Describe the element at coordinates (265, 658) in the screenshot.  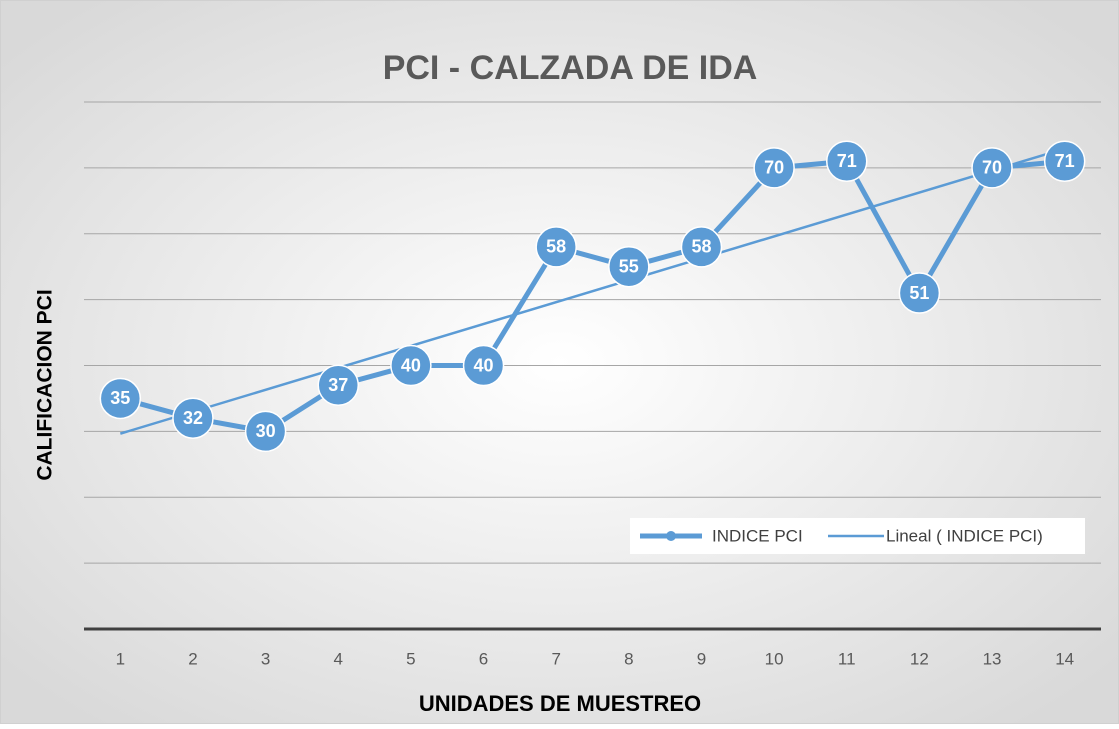
I see `x-tick-label: 3` at that location.